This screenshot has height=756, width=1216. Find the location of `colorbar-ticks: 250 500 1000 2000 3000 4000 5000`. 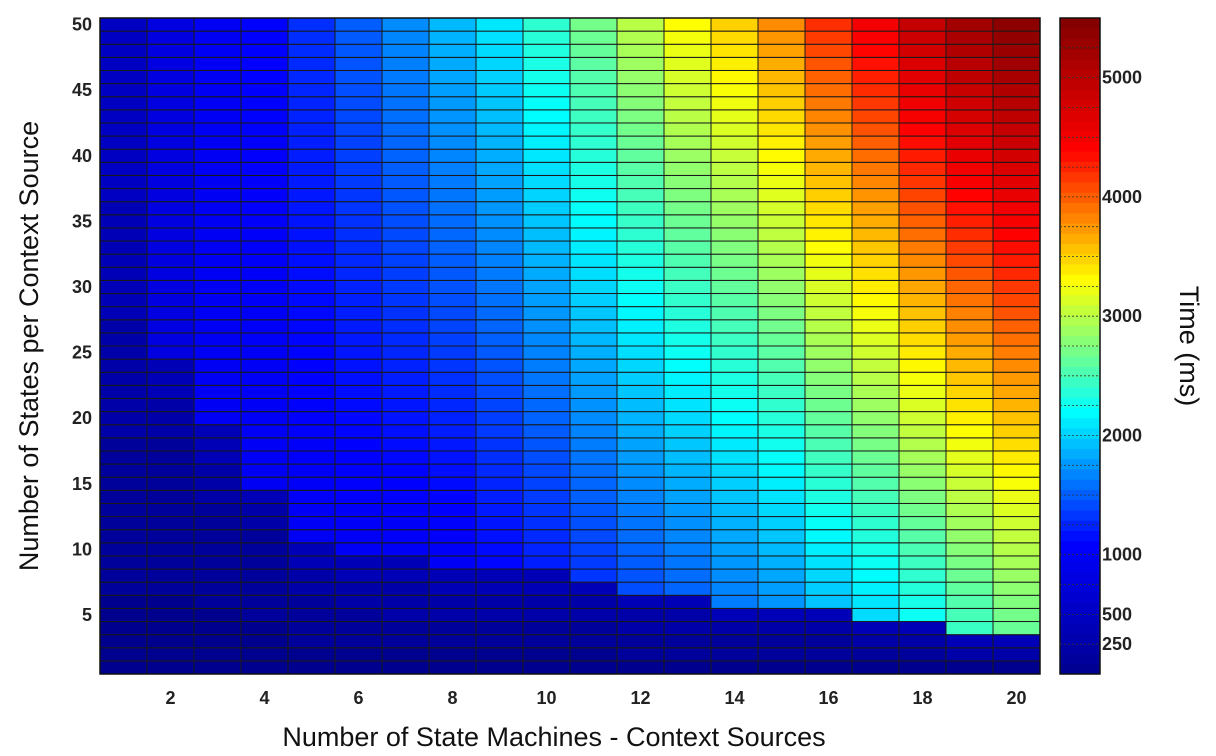

colorbar-ticks: 250 500 1000 2000 3000 4000 5000 is located at coordinates (1122, 361).